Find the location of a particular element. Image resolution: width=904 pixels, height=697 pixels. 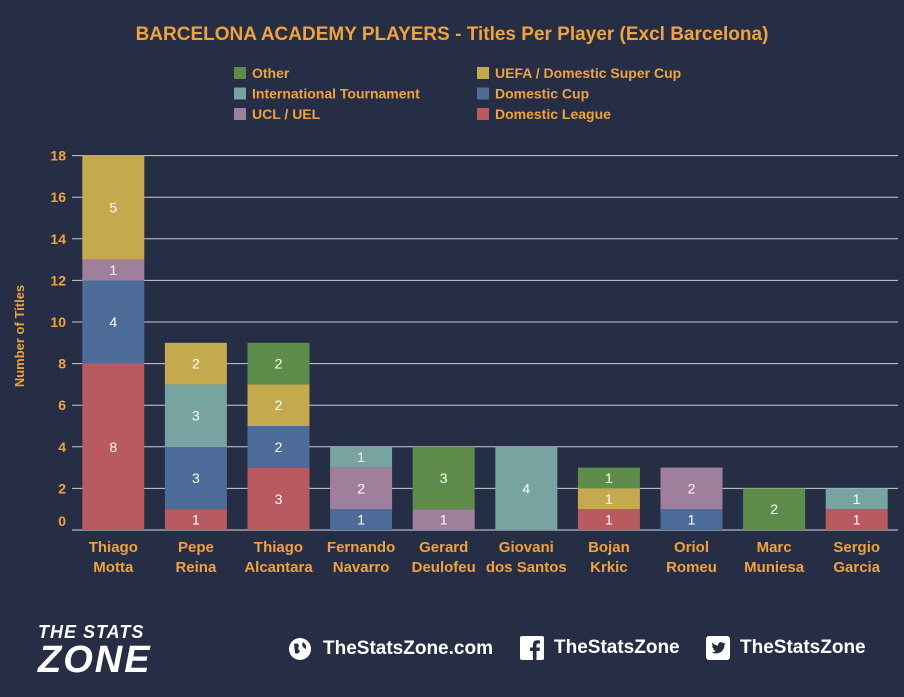

bar-value-label: 8 is located at coordinates (113, 447).